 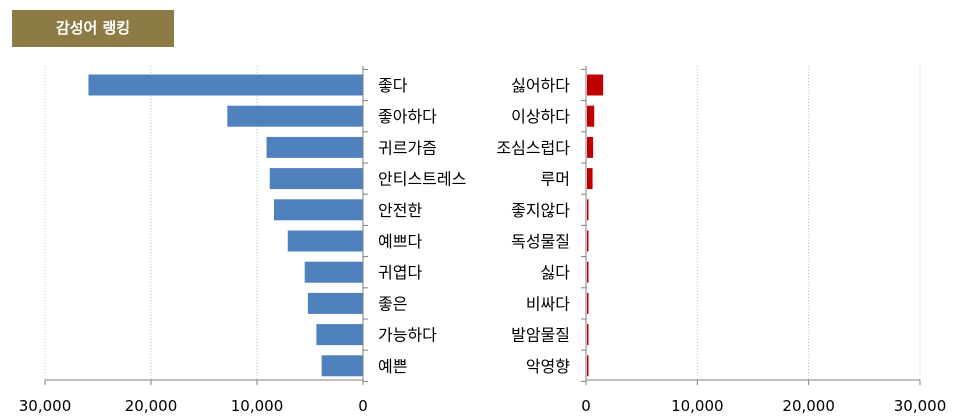 I want to click on right-category-label: 루머, so click(x=555, y=179).